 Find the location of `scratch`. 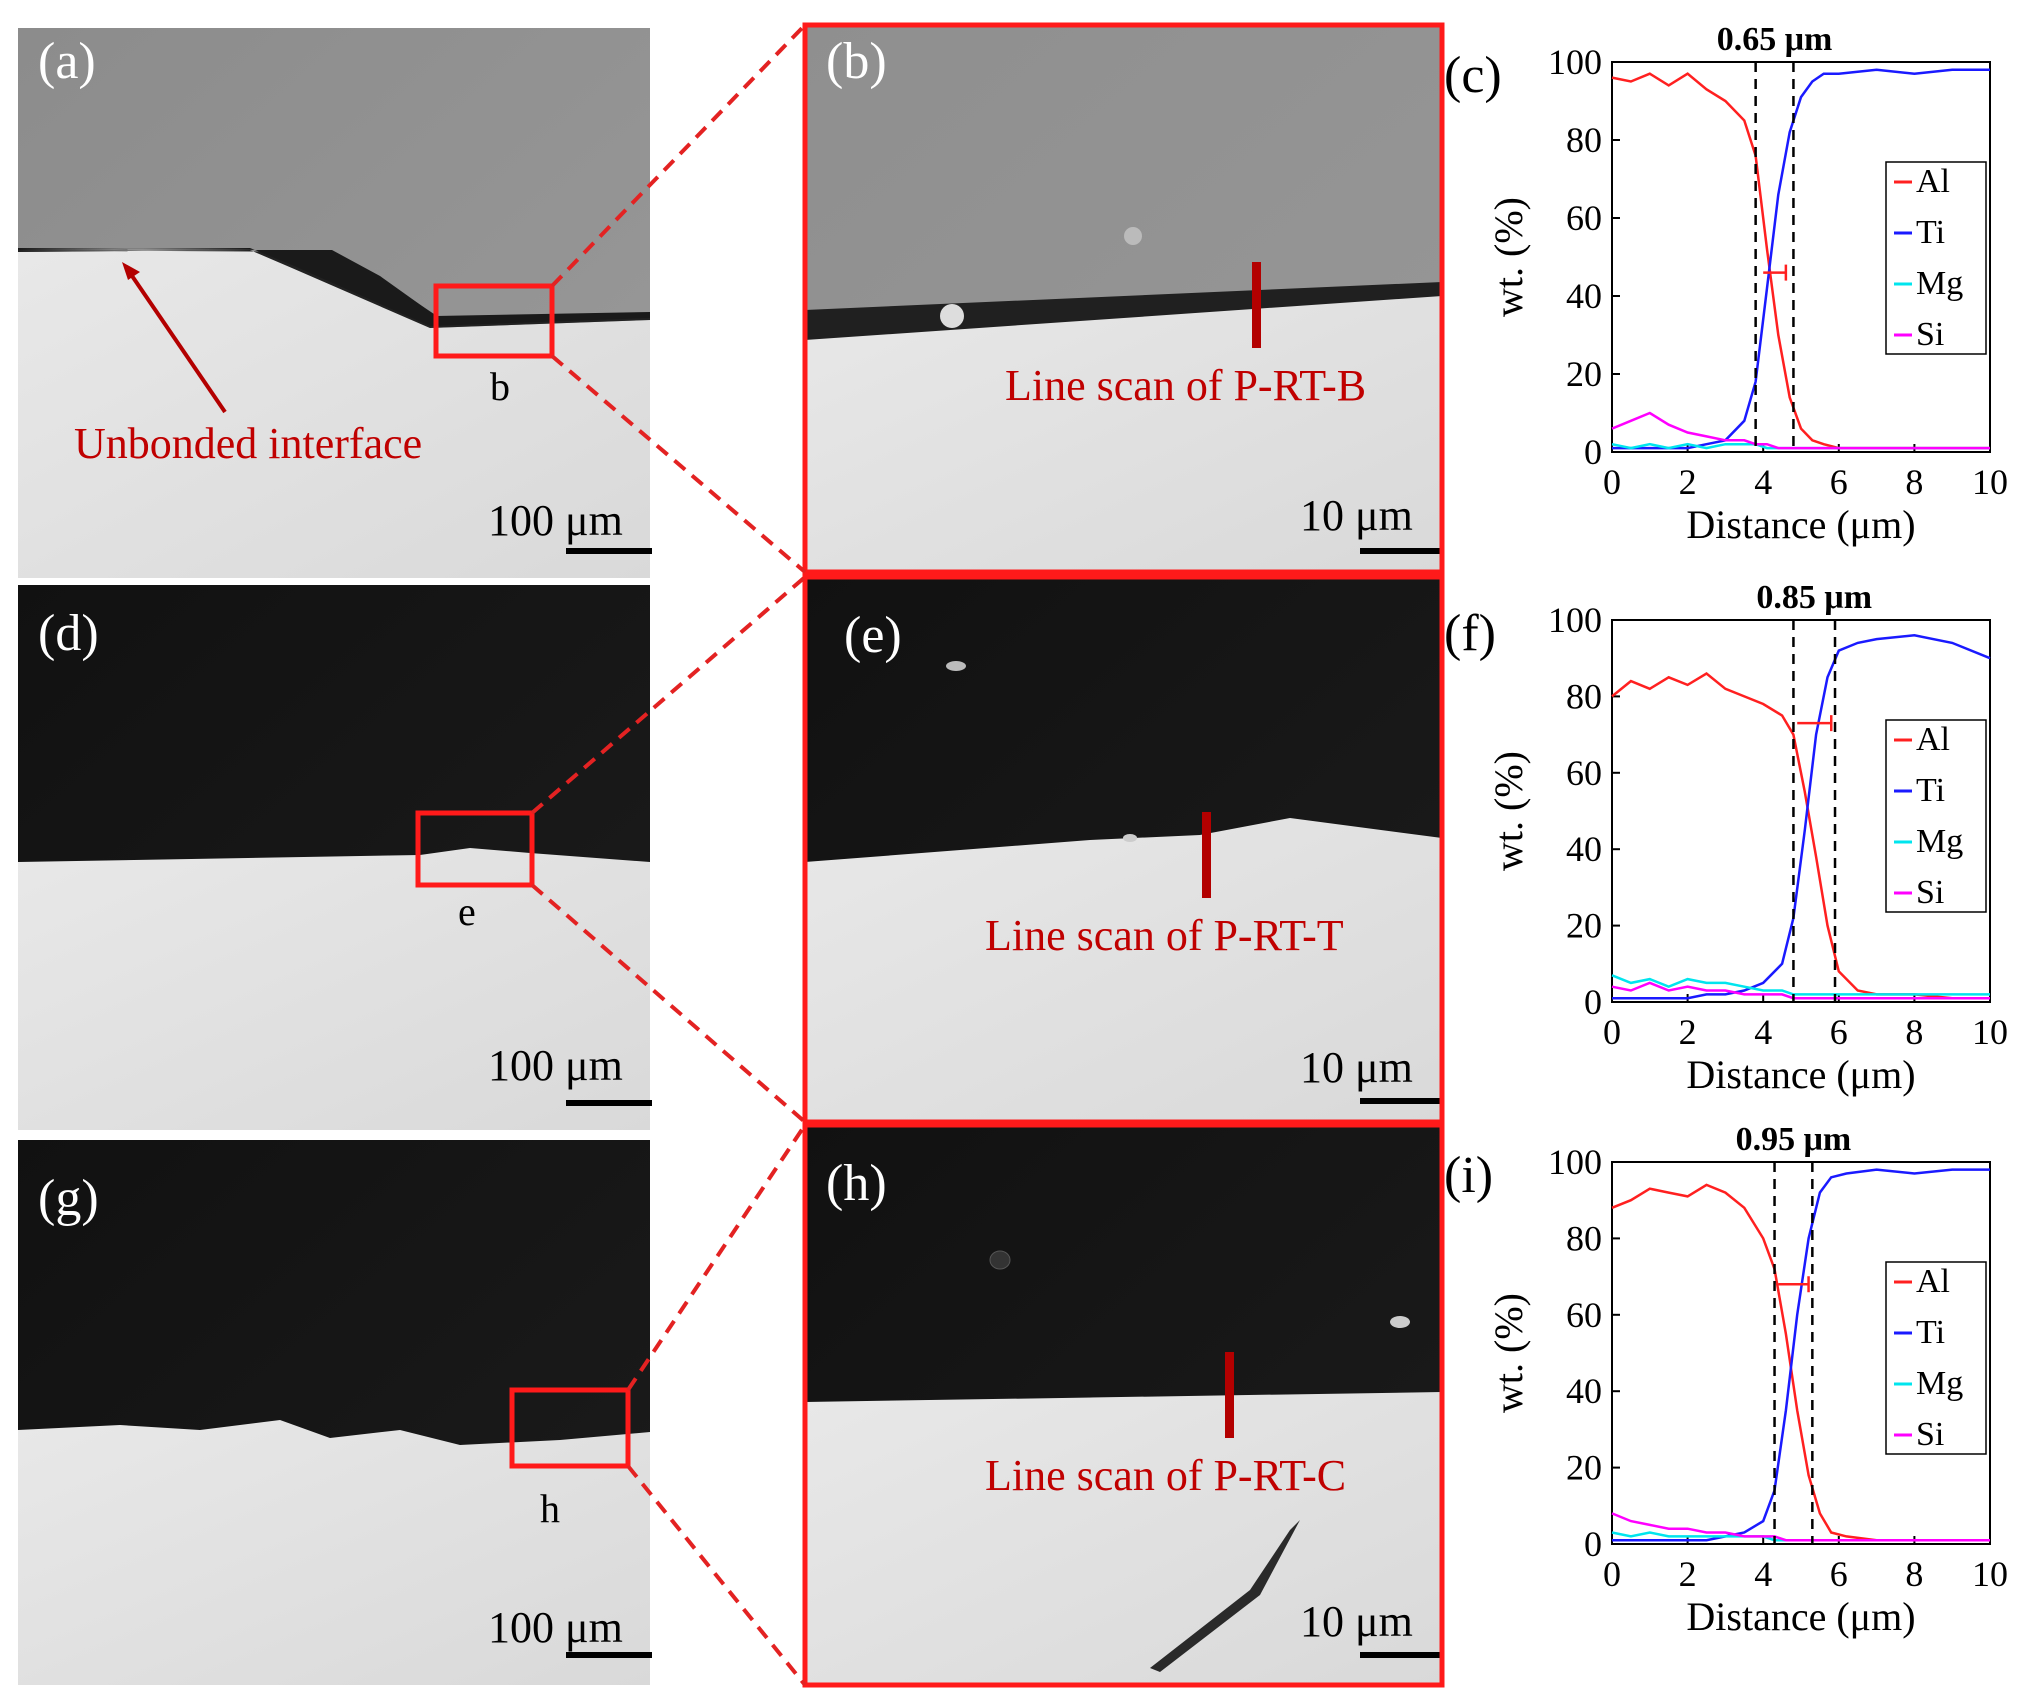

scratch is located at coordinates (1225, 1596).